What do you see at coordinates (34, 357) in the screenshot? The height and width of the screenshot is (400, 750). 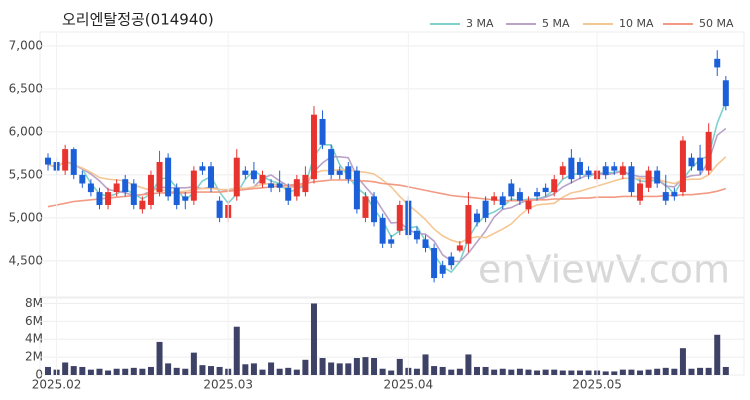 I see `y-tick-label: 2M` at bounding box center [34, 357].